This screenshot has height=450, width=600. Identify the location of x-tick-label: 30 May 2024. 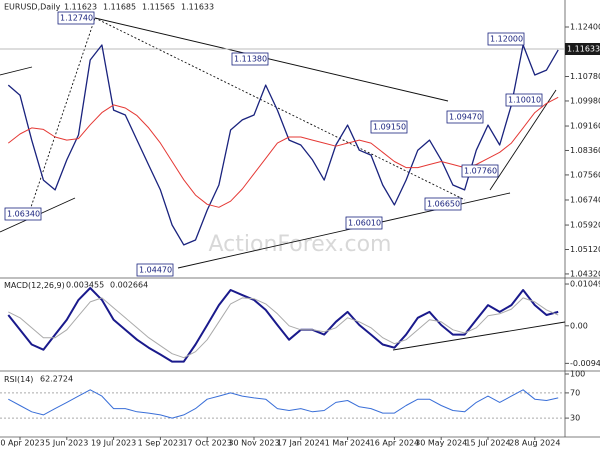
(441, 443).